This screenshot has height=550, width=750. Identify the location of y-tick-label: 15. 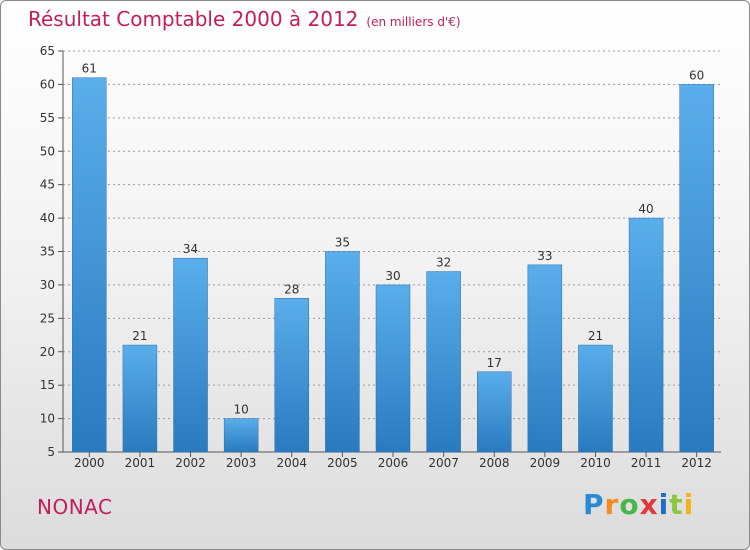
(47, 385).